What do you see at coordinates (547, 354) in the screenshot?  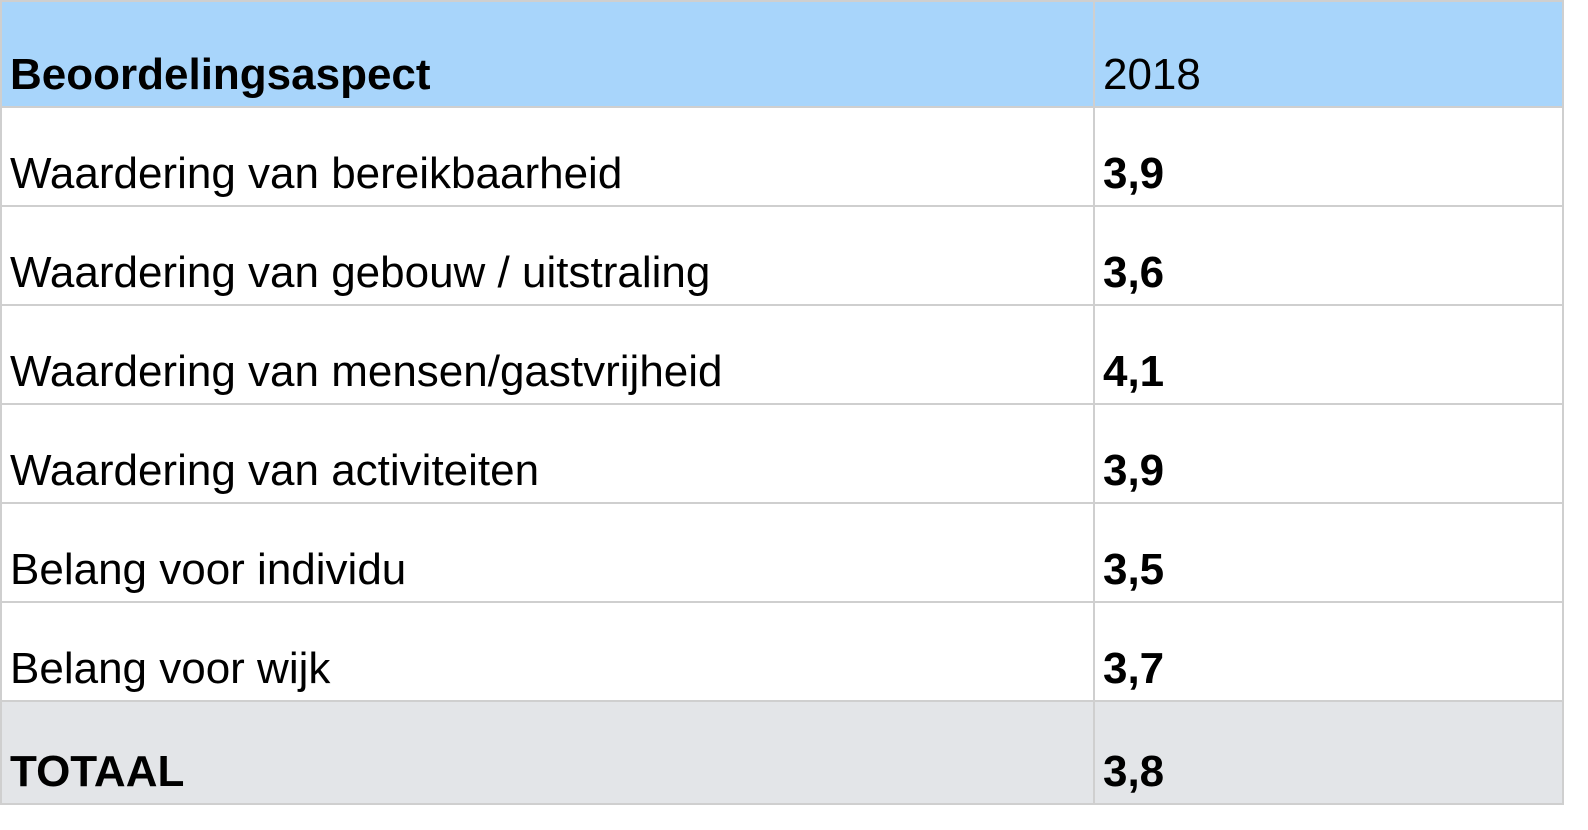 I see `row-label: Waardering van mensen/gastvrijheid` at bounding box center [547, 354].